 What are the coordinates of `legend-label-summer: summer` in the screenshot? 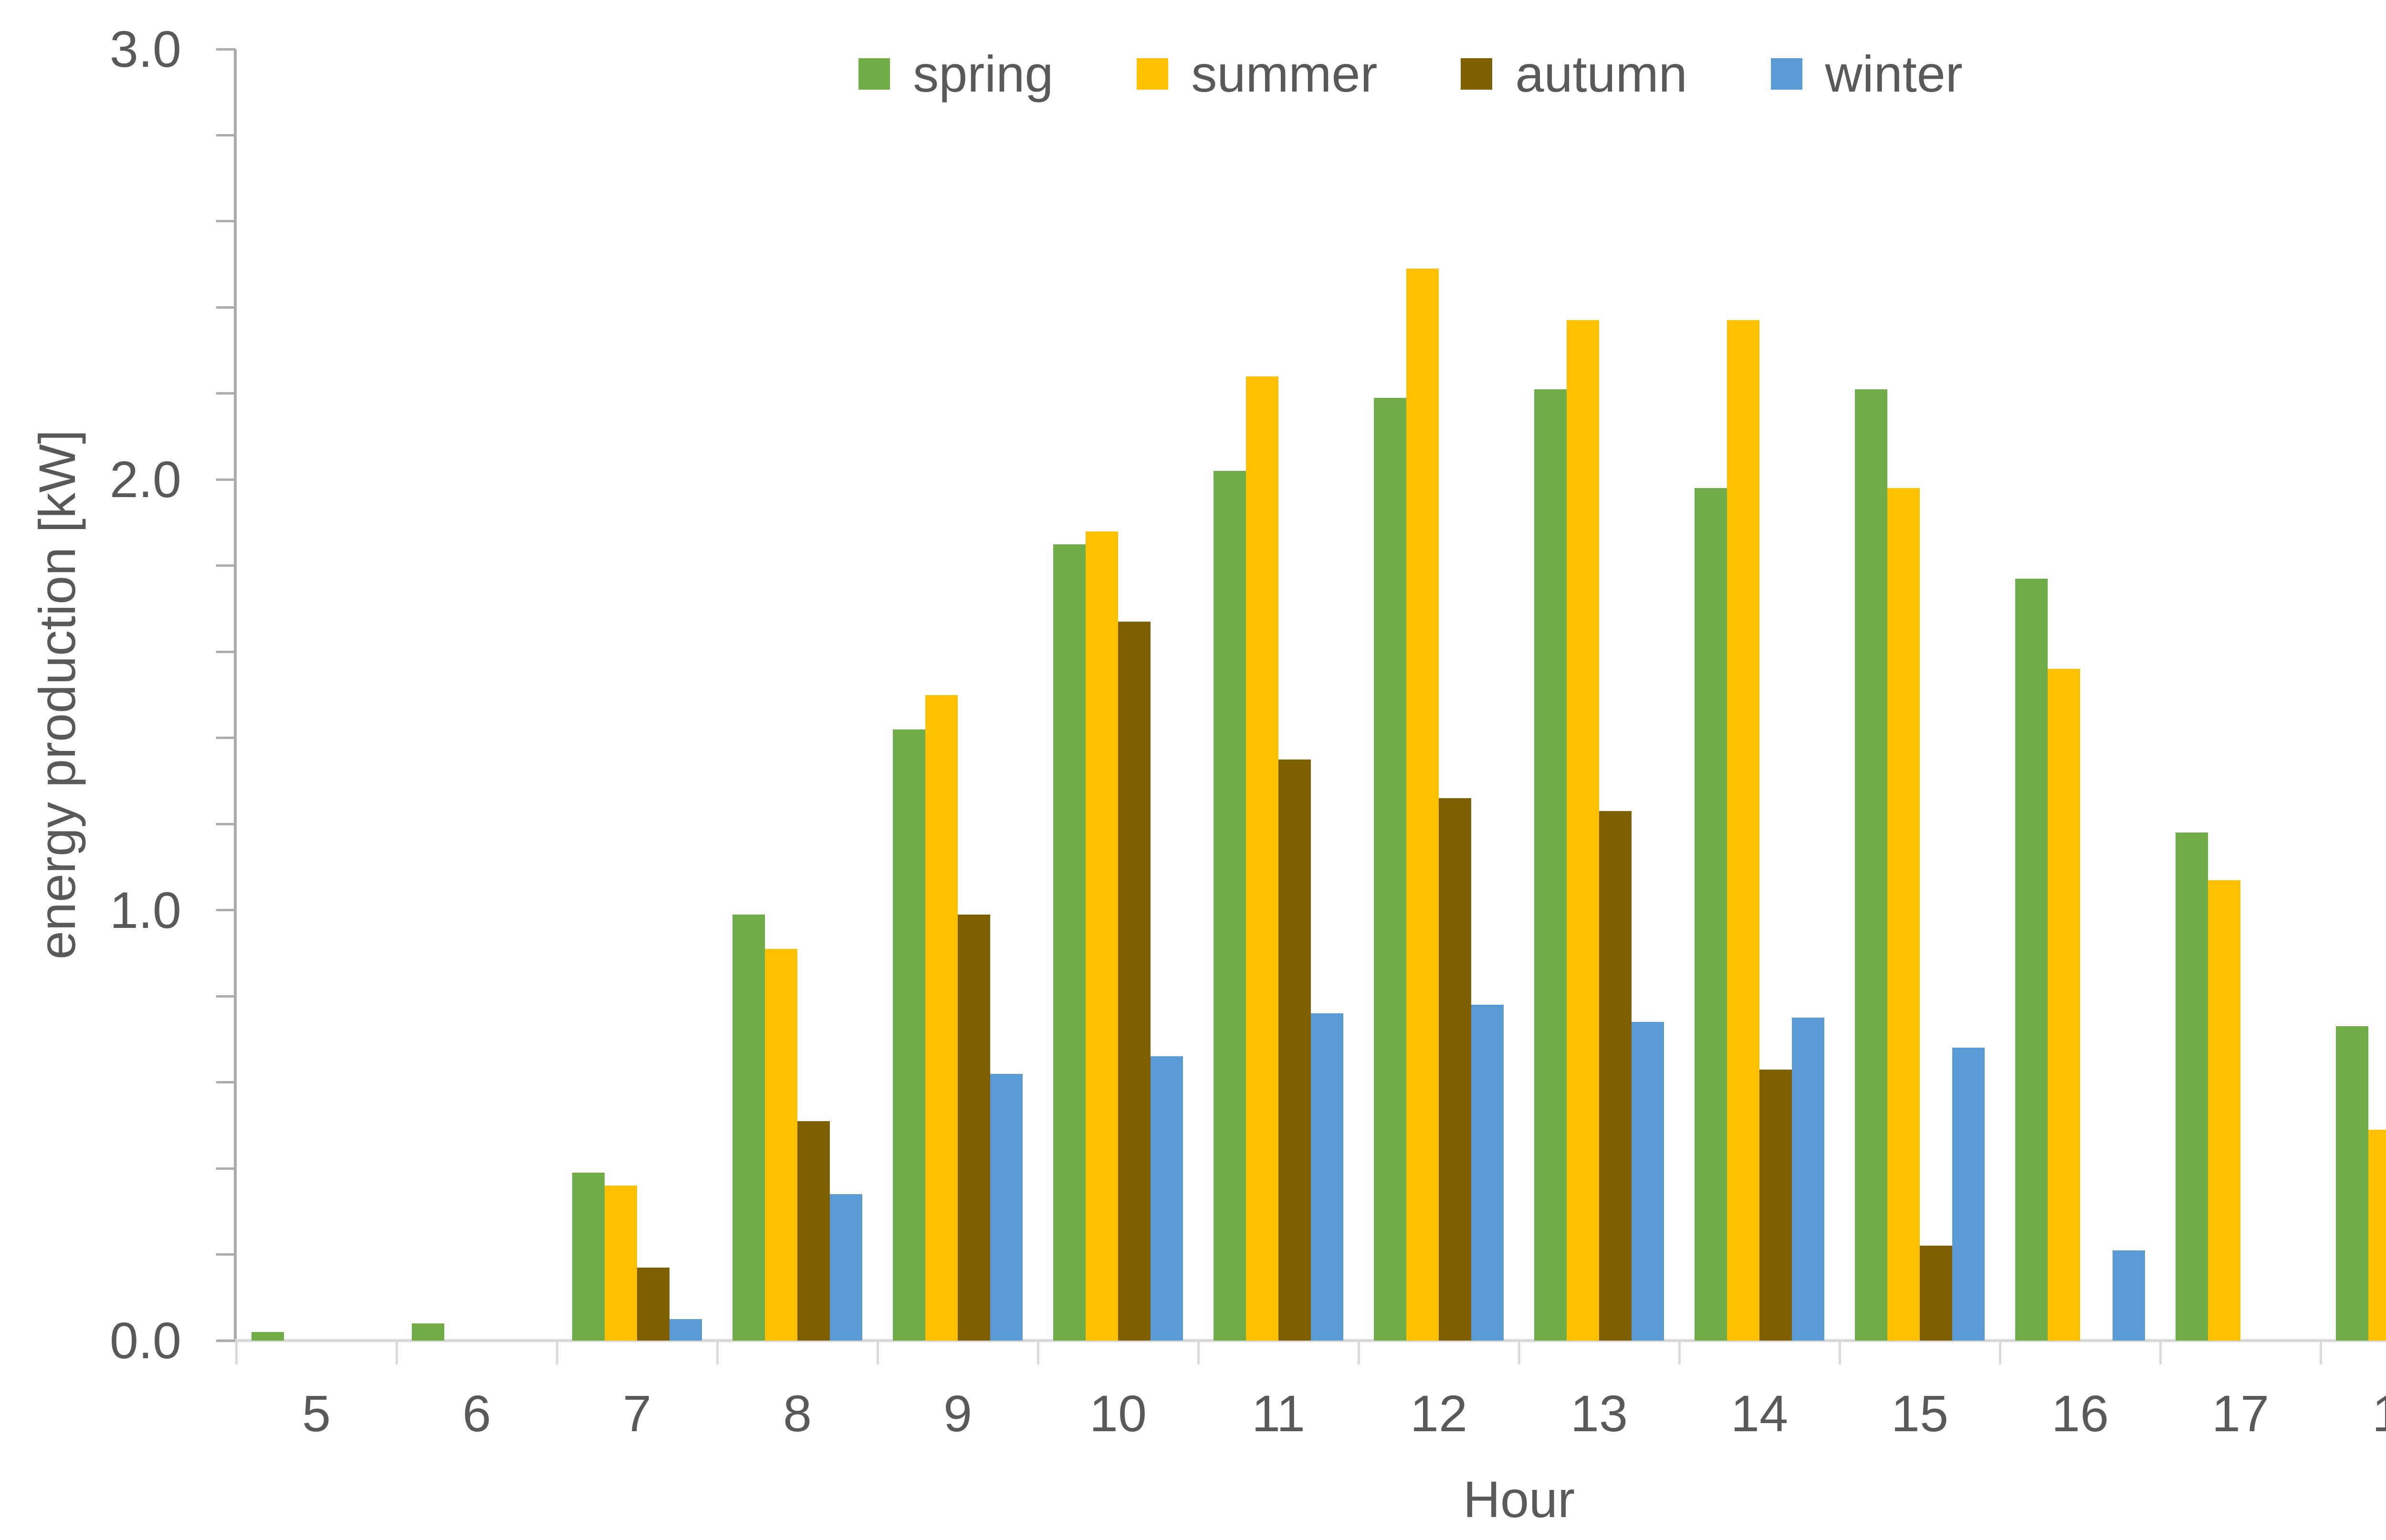 It's located at (1284, 74).